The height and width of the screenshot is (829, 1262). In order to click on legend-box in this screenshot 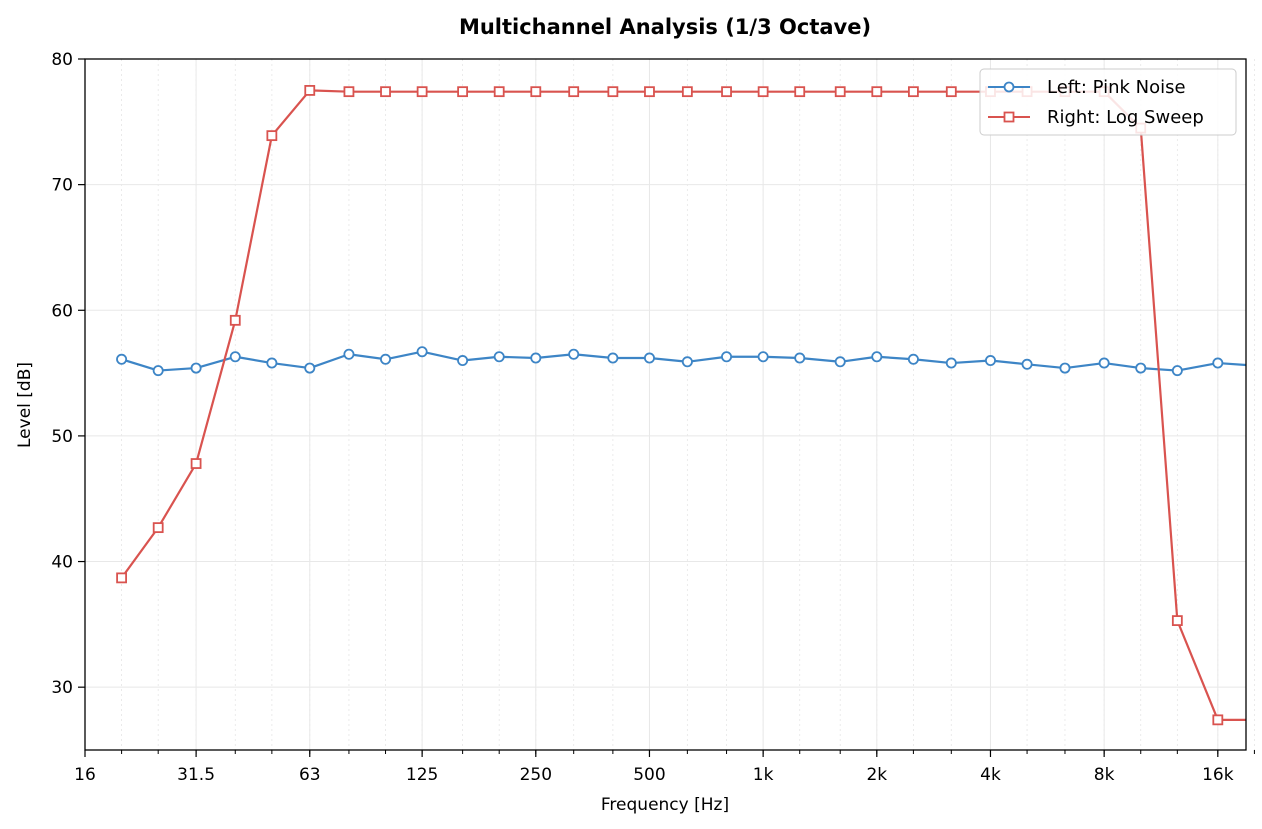, I will do `click(1108, 102)`.